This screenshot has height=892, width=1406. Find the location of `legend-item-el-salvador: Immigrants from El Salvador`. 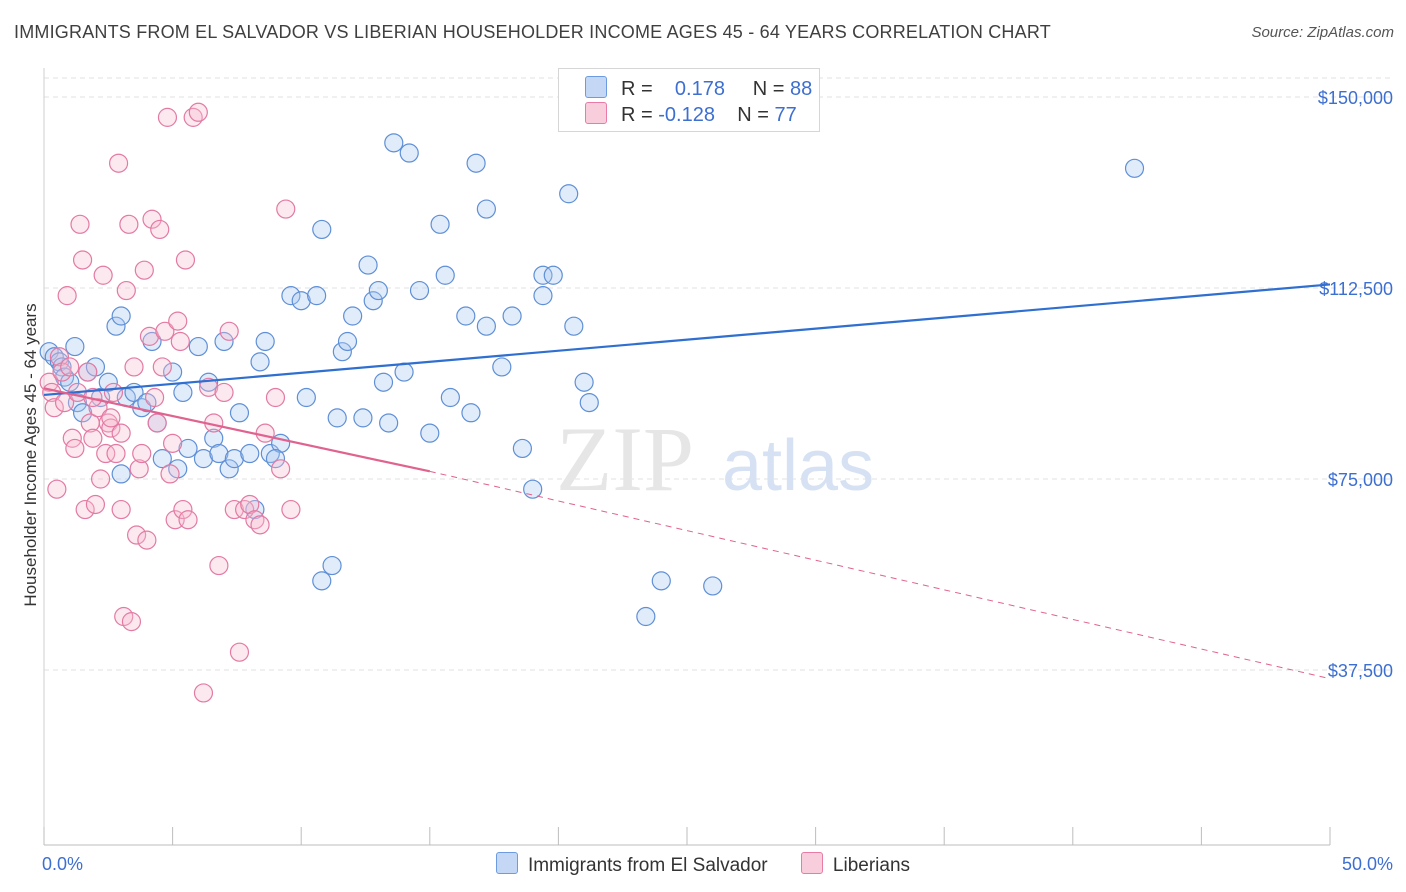

legend-item-el-salvador: Immigrants from El Salvador is located at coordinates (631, 864).